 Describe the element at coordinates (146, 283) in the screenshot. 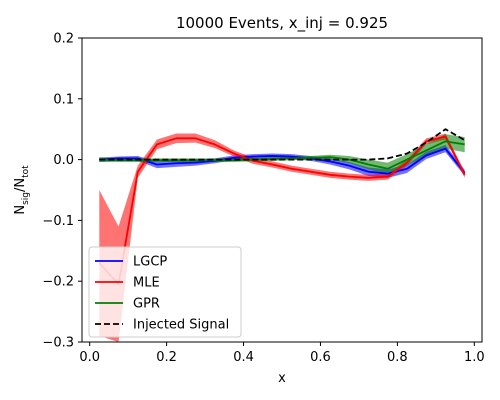

I see `legend-label-mle: MLE` at that location.